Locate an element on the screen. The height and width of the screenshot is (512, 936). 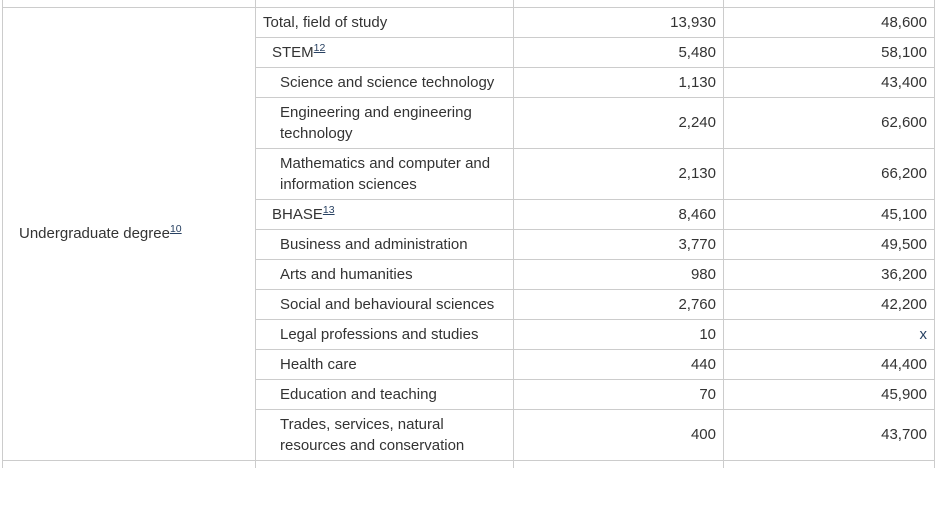
field-label: Arts and humanities is located at coordinates (346, 274).